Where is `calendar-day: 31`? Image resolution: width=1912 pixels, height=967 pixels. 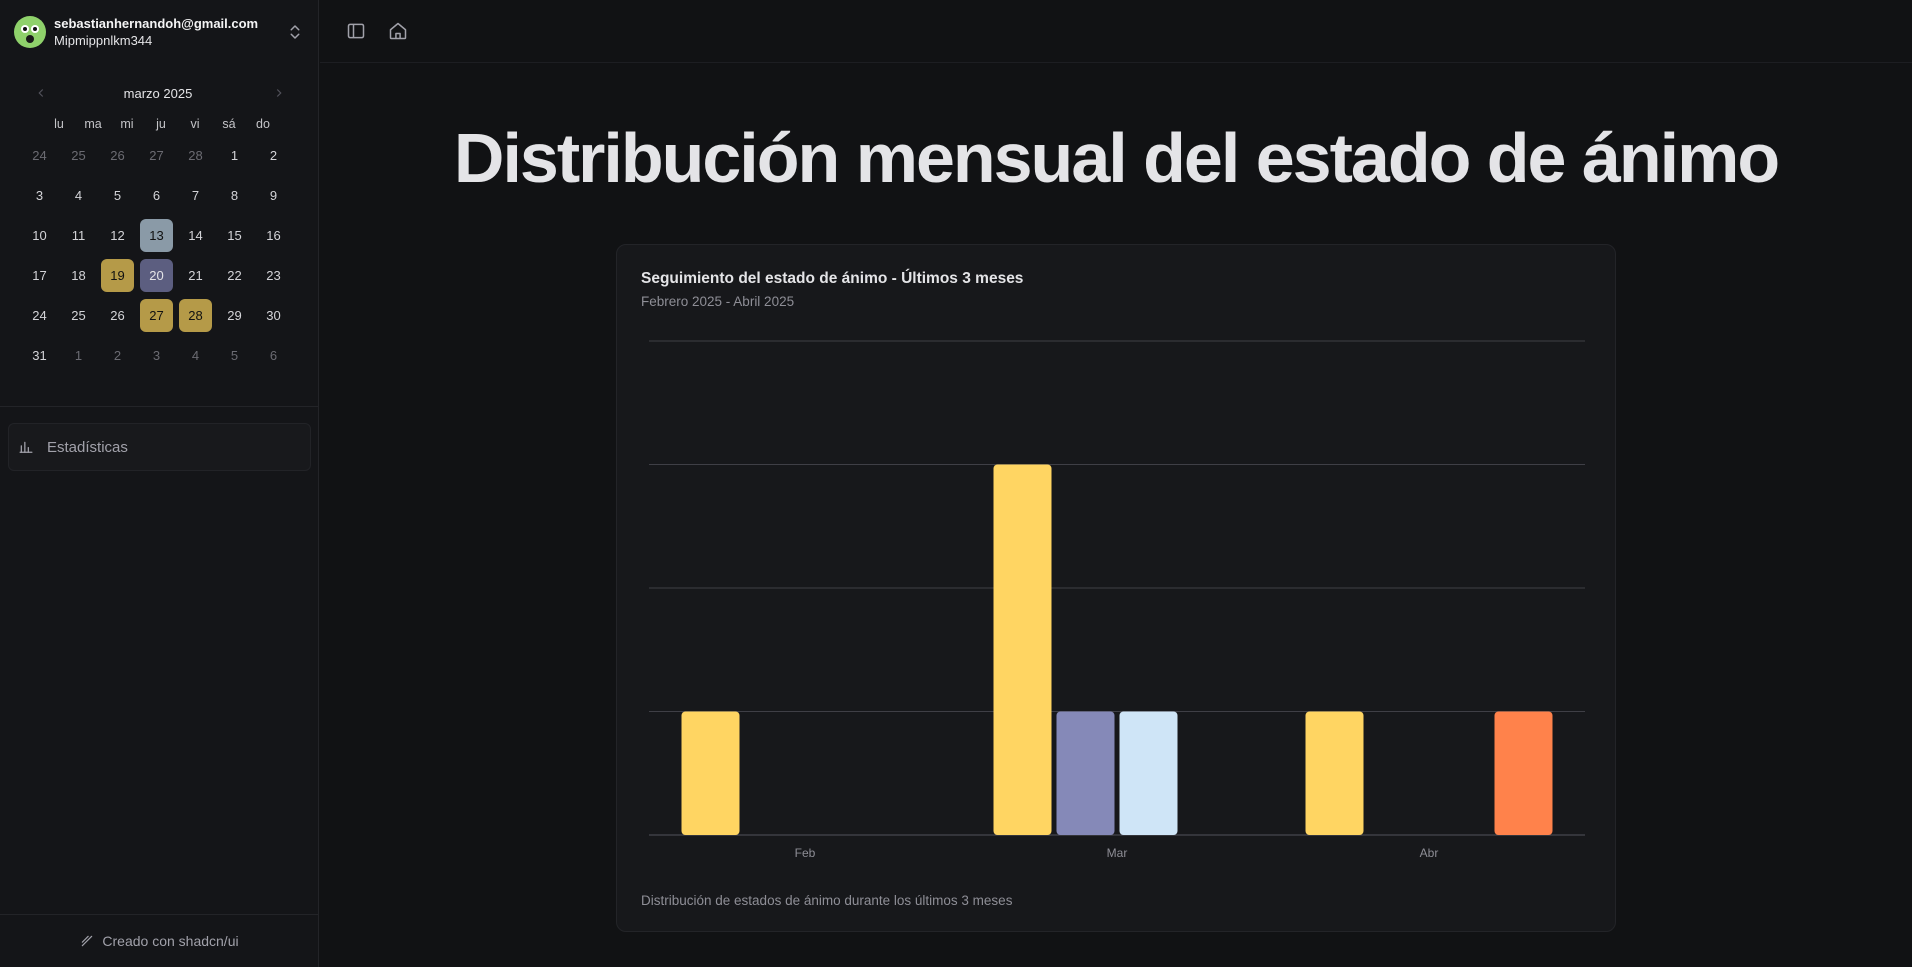 calendar-day: 31 is located at coordinates (39, 355).